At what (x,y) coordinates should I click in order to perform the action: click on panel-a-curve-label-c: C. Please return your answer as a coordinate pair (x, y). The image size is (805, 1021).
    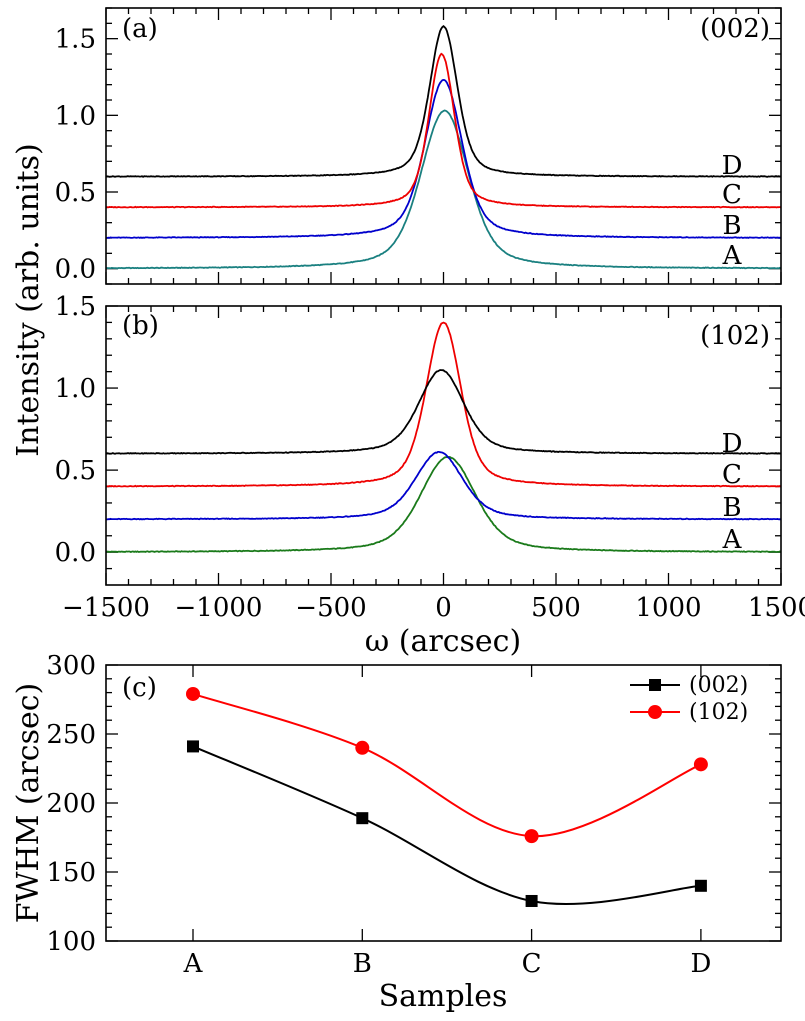
    Looking at the image, I should click on (732, 195).